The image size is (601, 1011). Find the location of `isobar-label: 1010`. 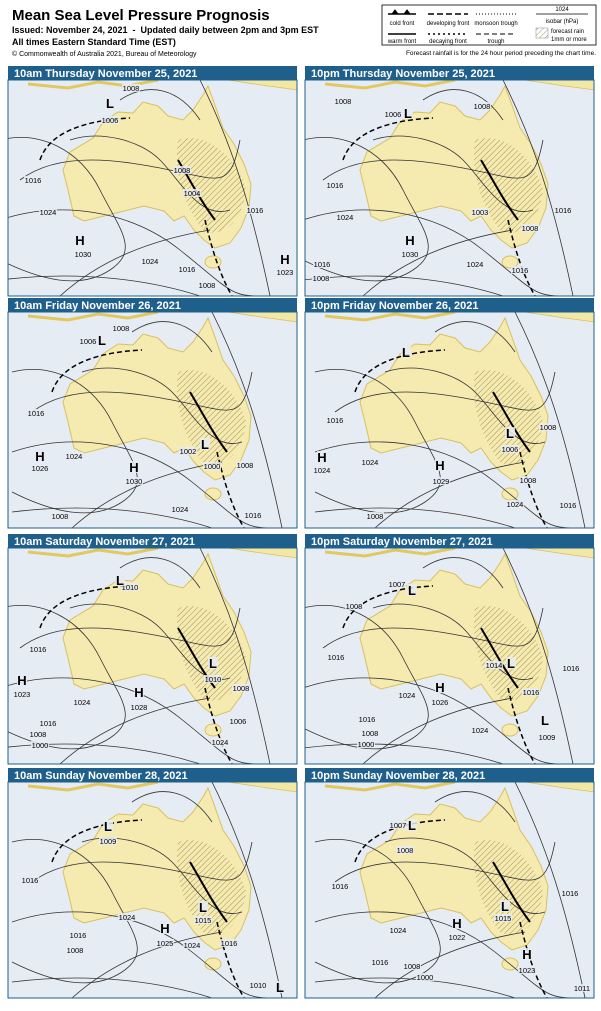

isobar-label: 1010 is located at coordinates (130, 587).